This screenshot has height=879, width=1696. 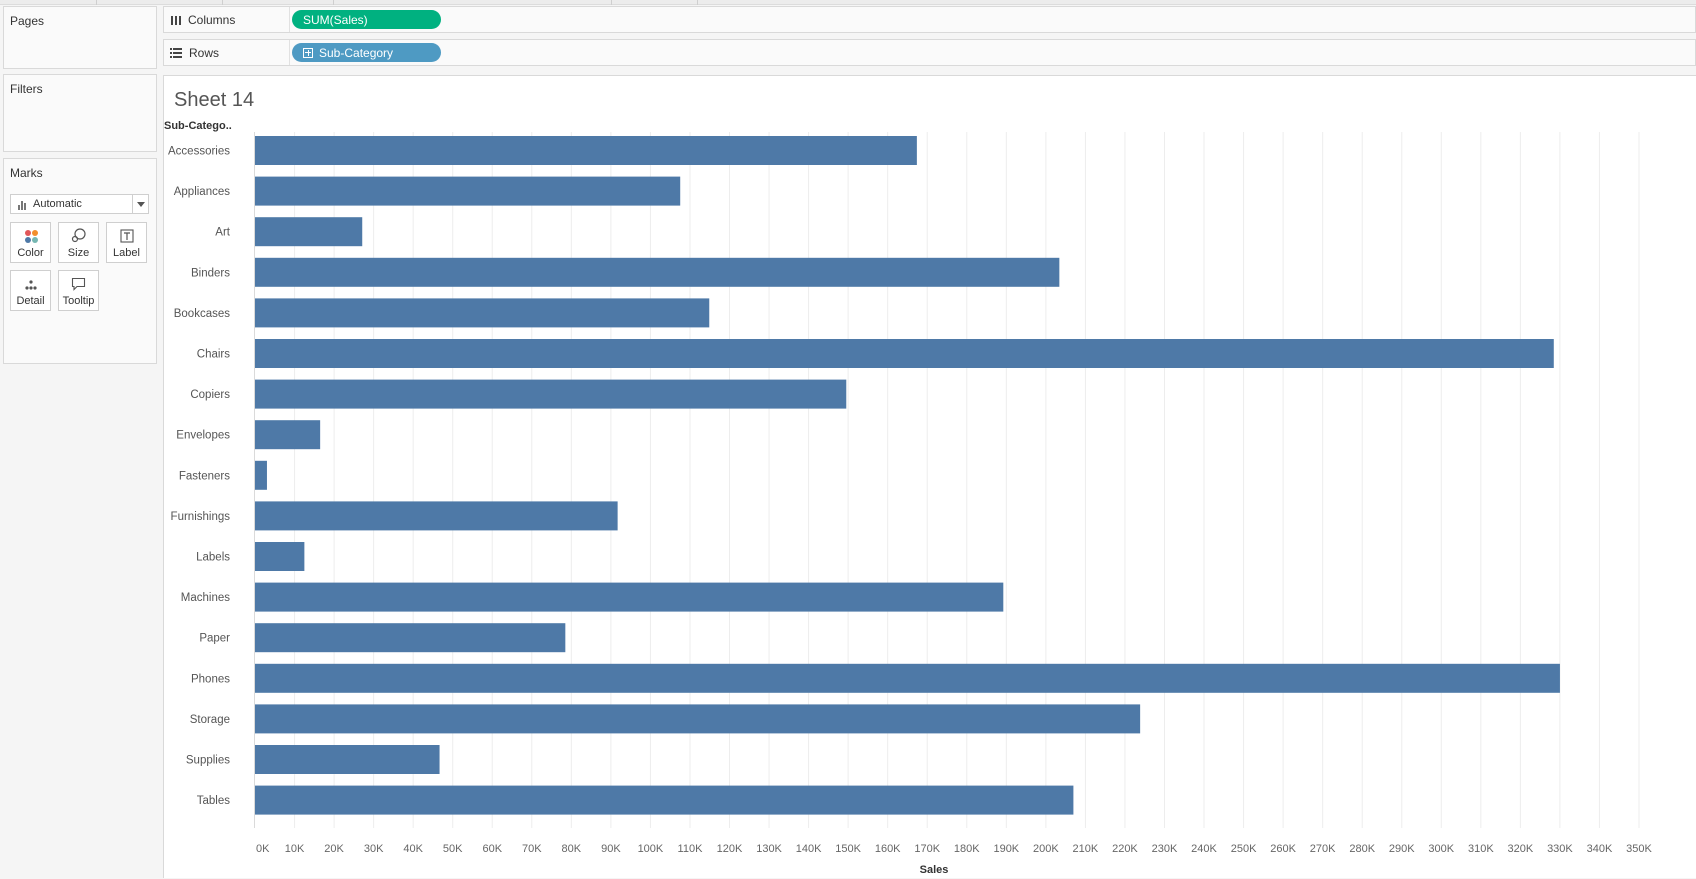 I want to click on columns-icon, so click(x=176, y=20).